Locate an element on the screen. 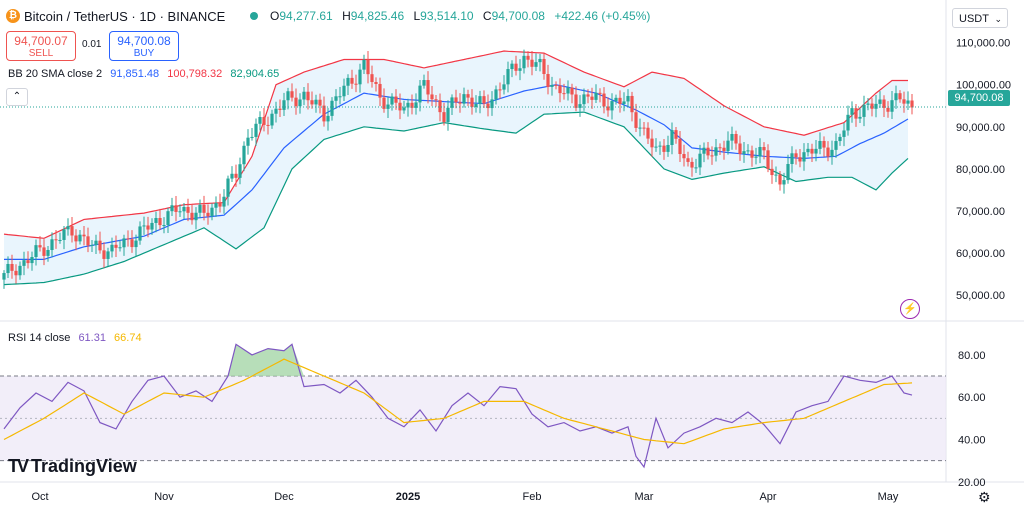 This screenshot has height=520, width=1024. collapse-legend-button: ⌃ is located at coordinates (17, 97).